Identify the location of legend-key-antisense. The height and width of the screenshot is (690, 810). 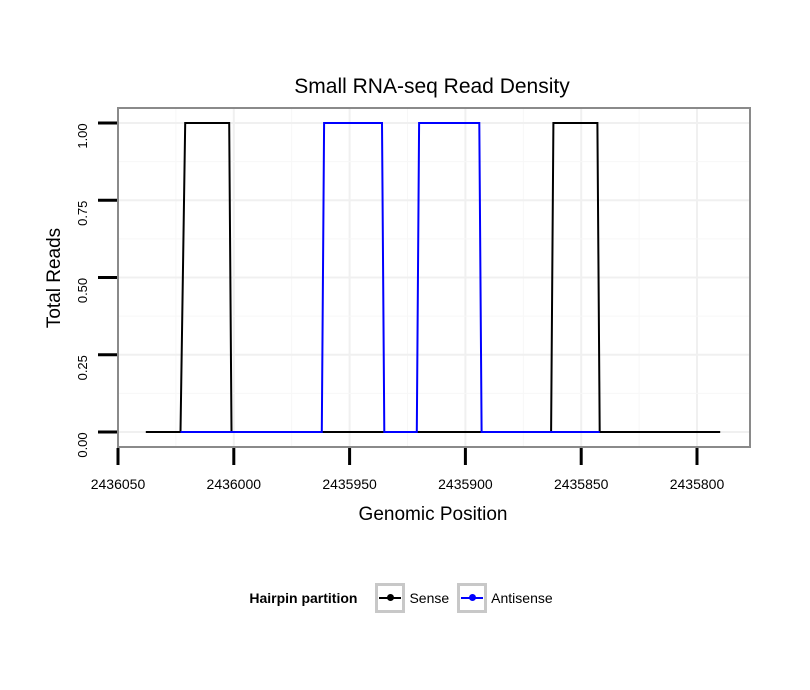
(472, 598).